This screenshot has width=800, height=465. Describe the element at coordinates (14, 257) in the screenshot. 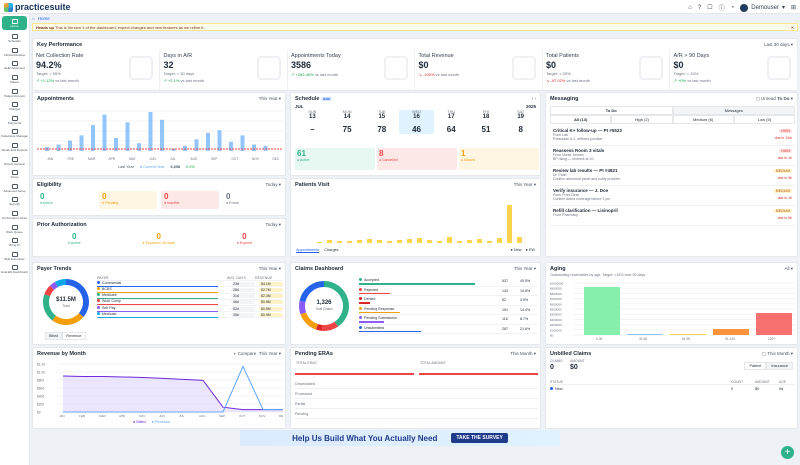

I see `sidebar-item-bulk-encounter: Bulk Encounter` at that location.